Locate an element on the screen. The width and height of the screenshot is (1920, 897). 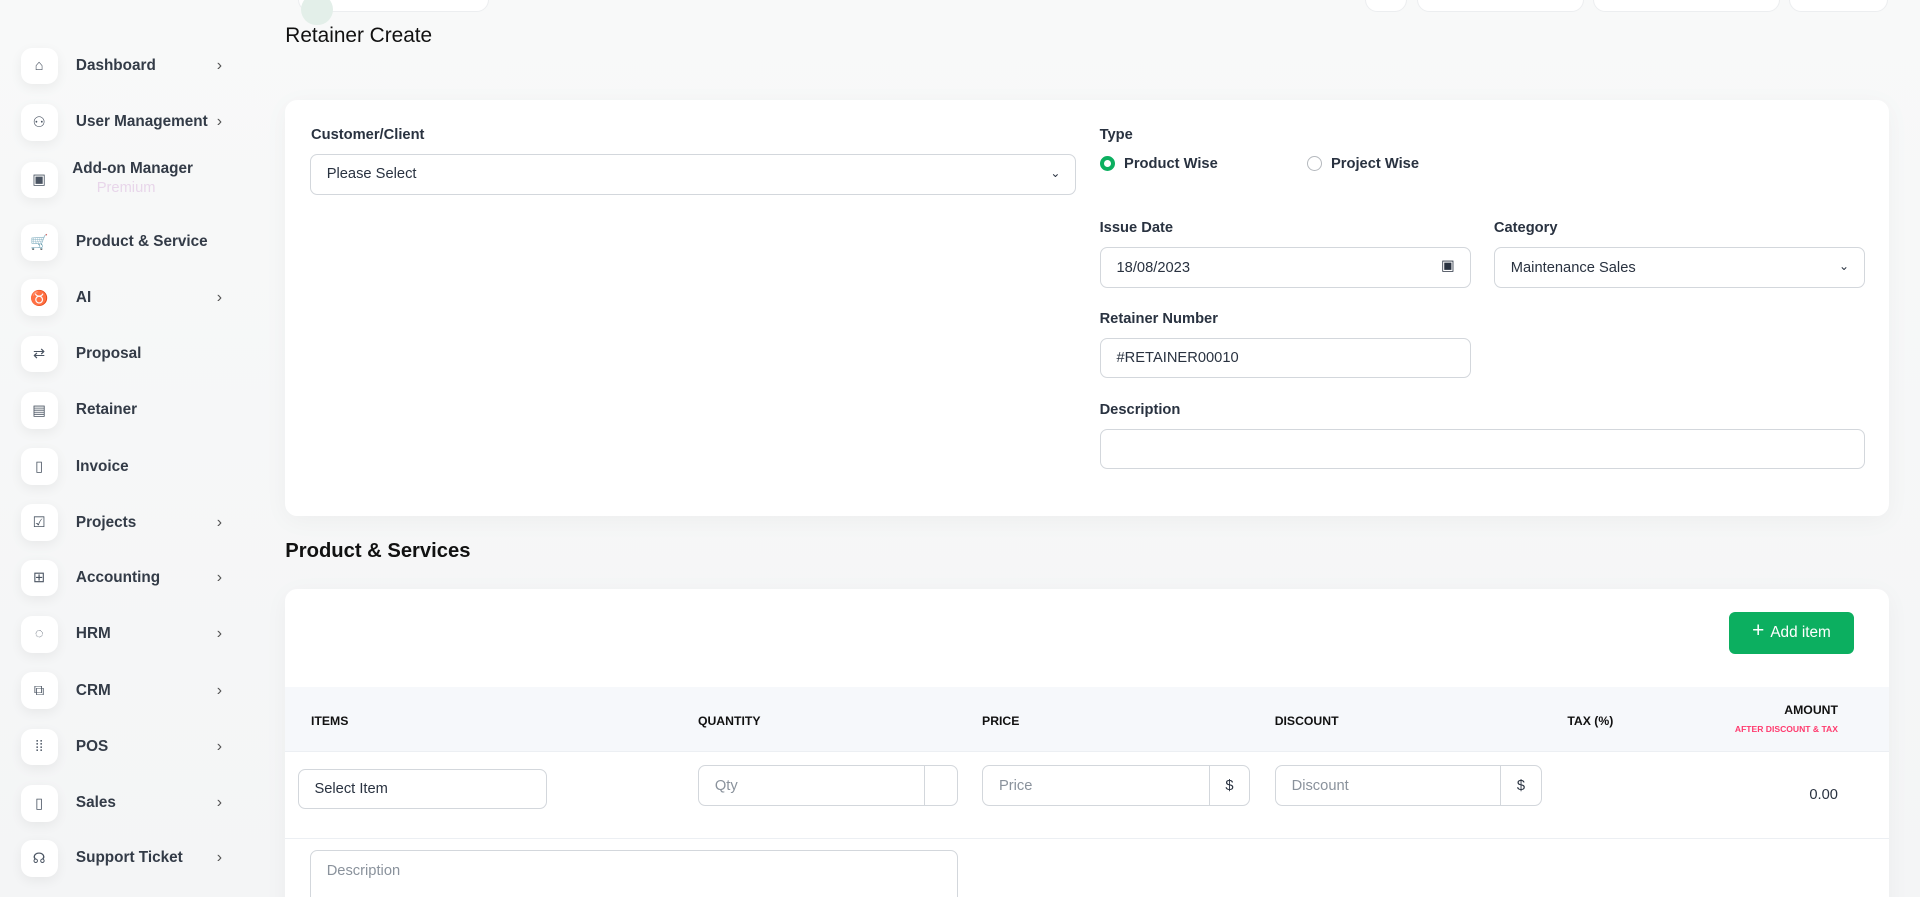
header-price: PRICE is located at coordinates (1001, 720).